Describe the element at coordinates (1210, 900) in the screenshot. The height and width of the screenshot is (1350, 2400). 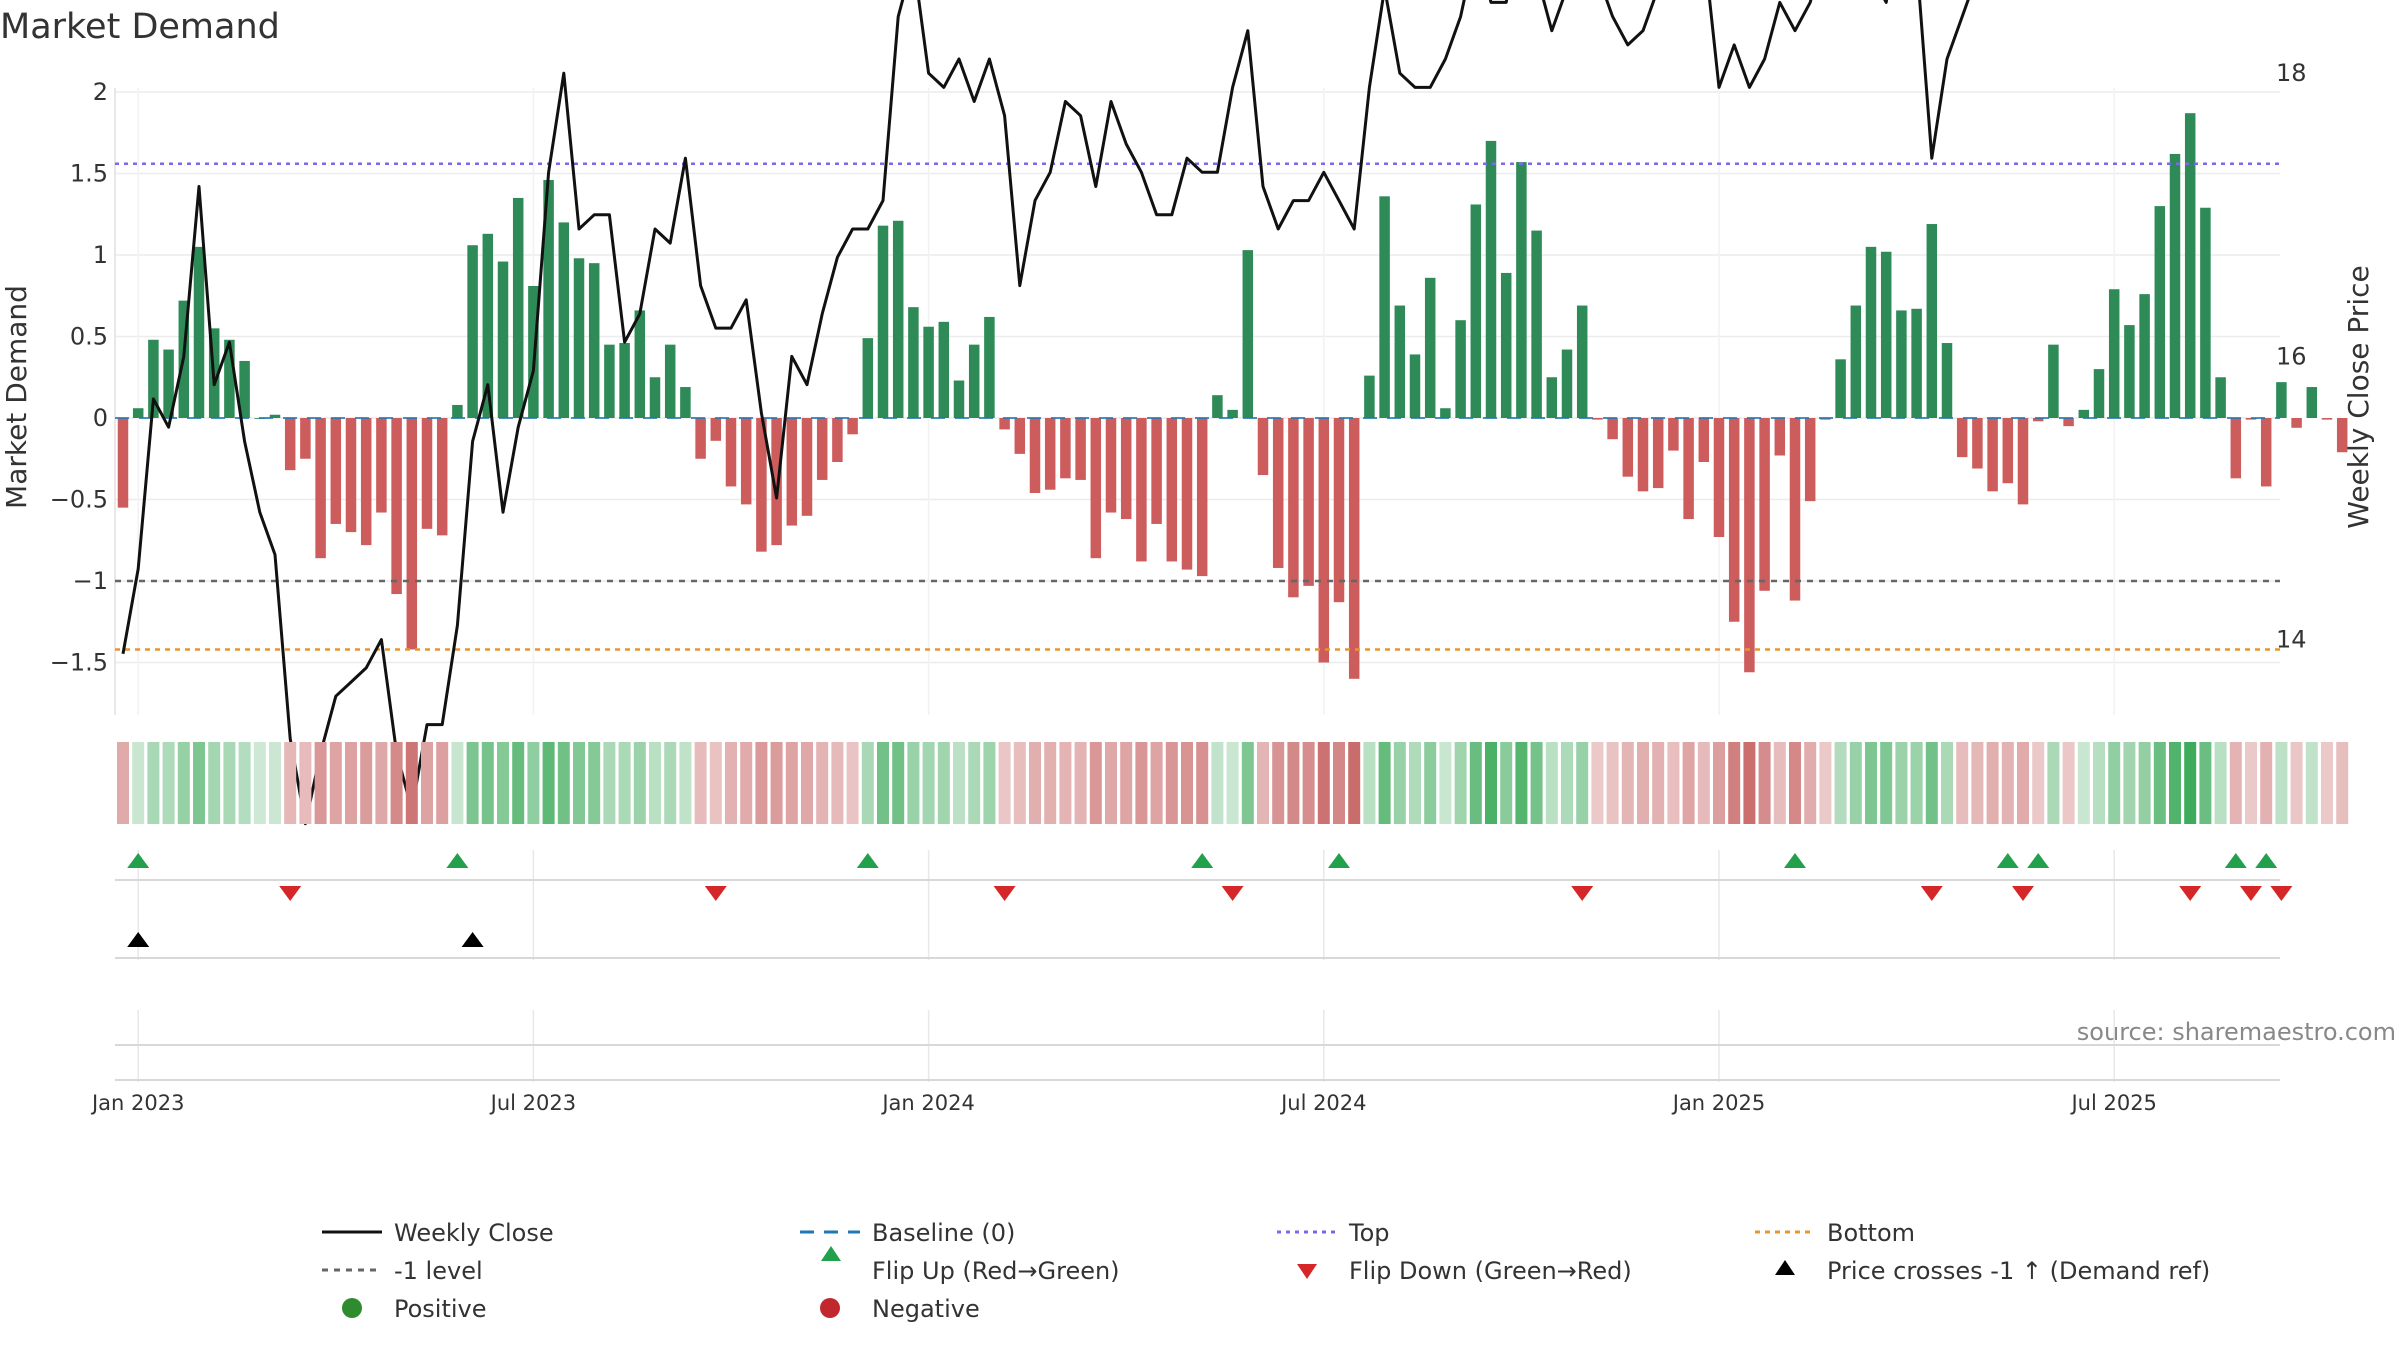
I see `event-markers` at that location.